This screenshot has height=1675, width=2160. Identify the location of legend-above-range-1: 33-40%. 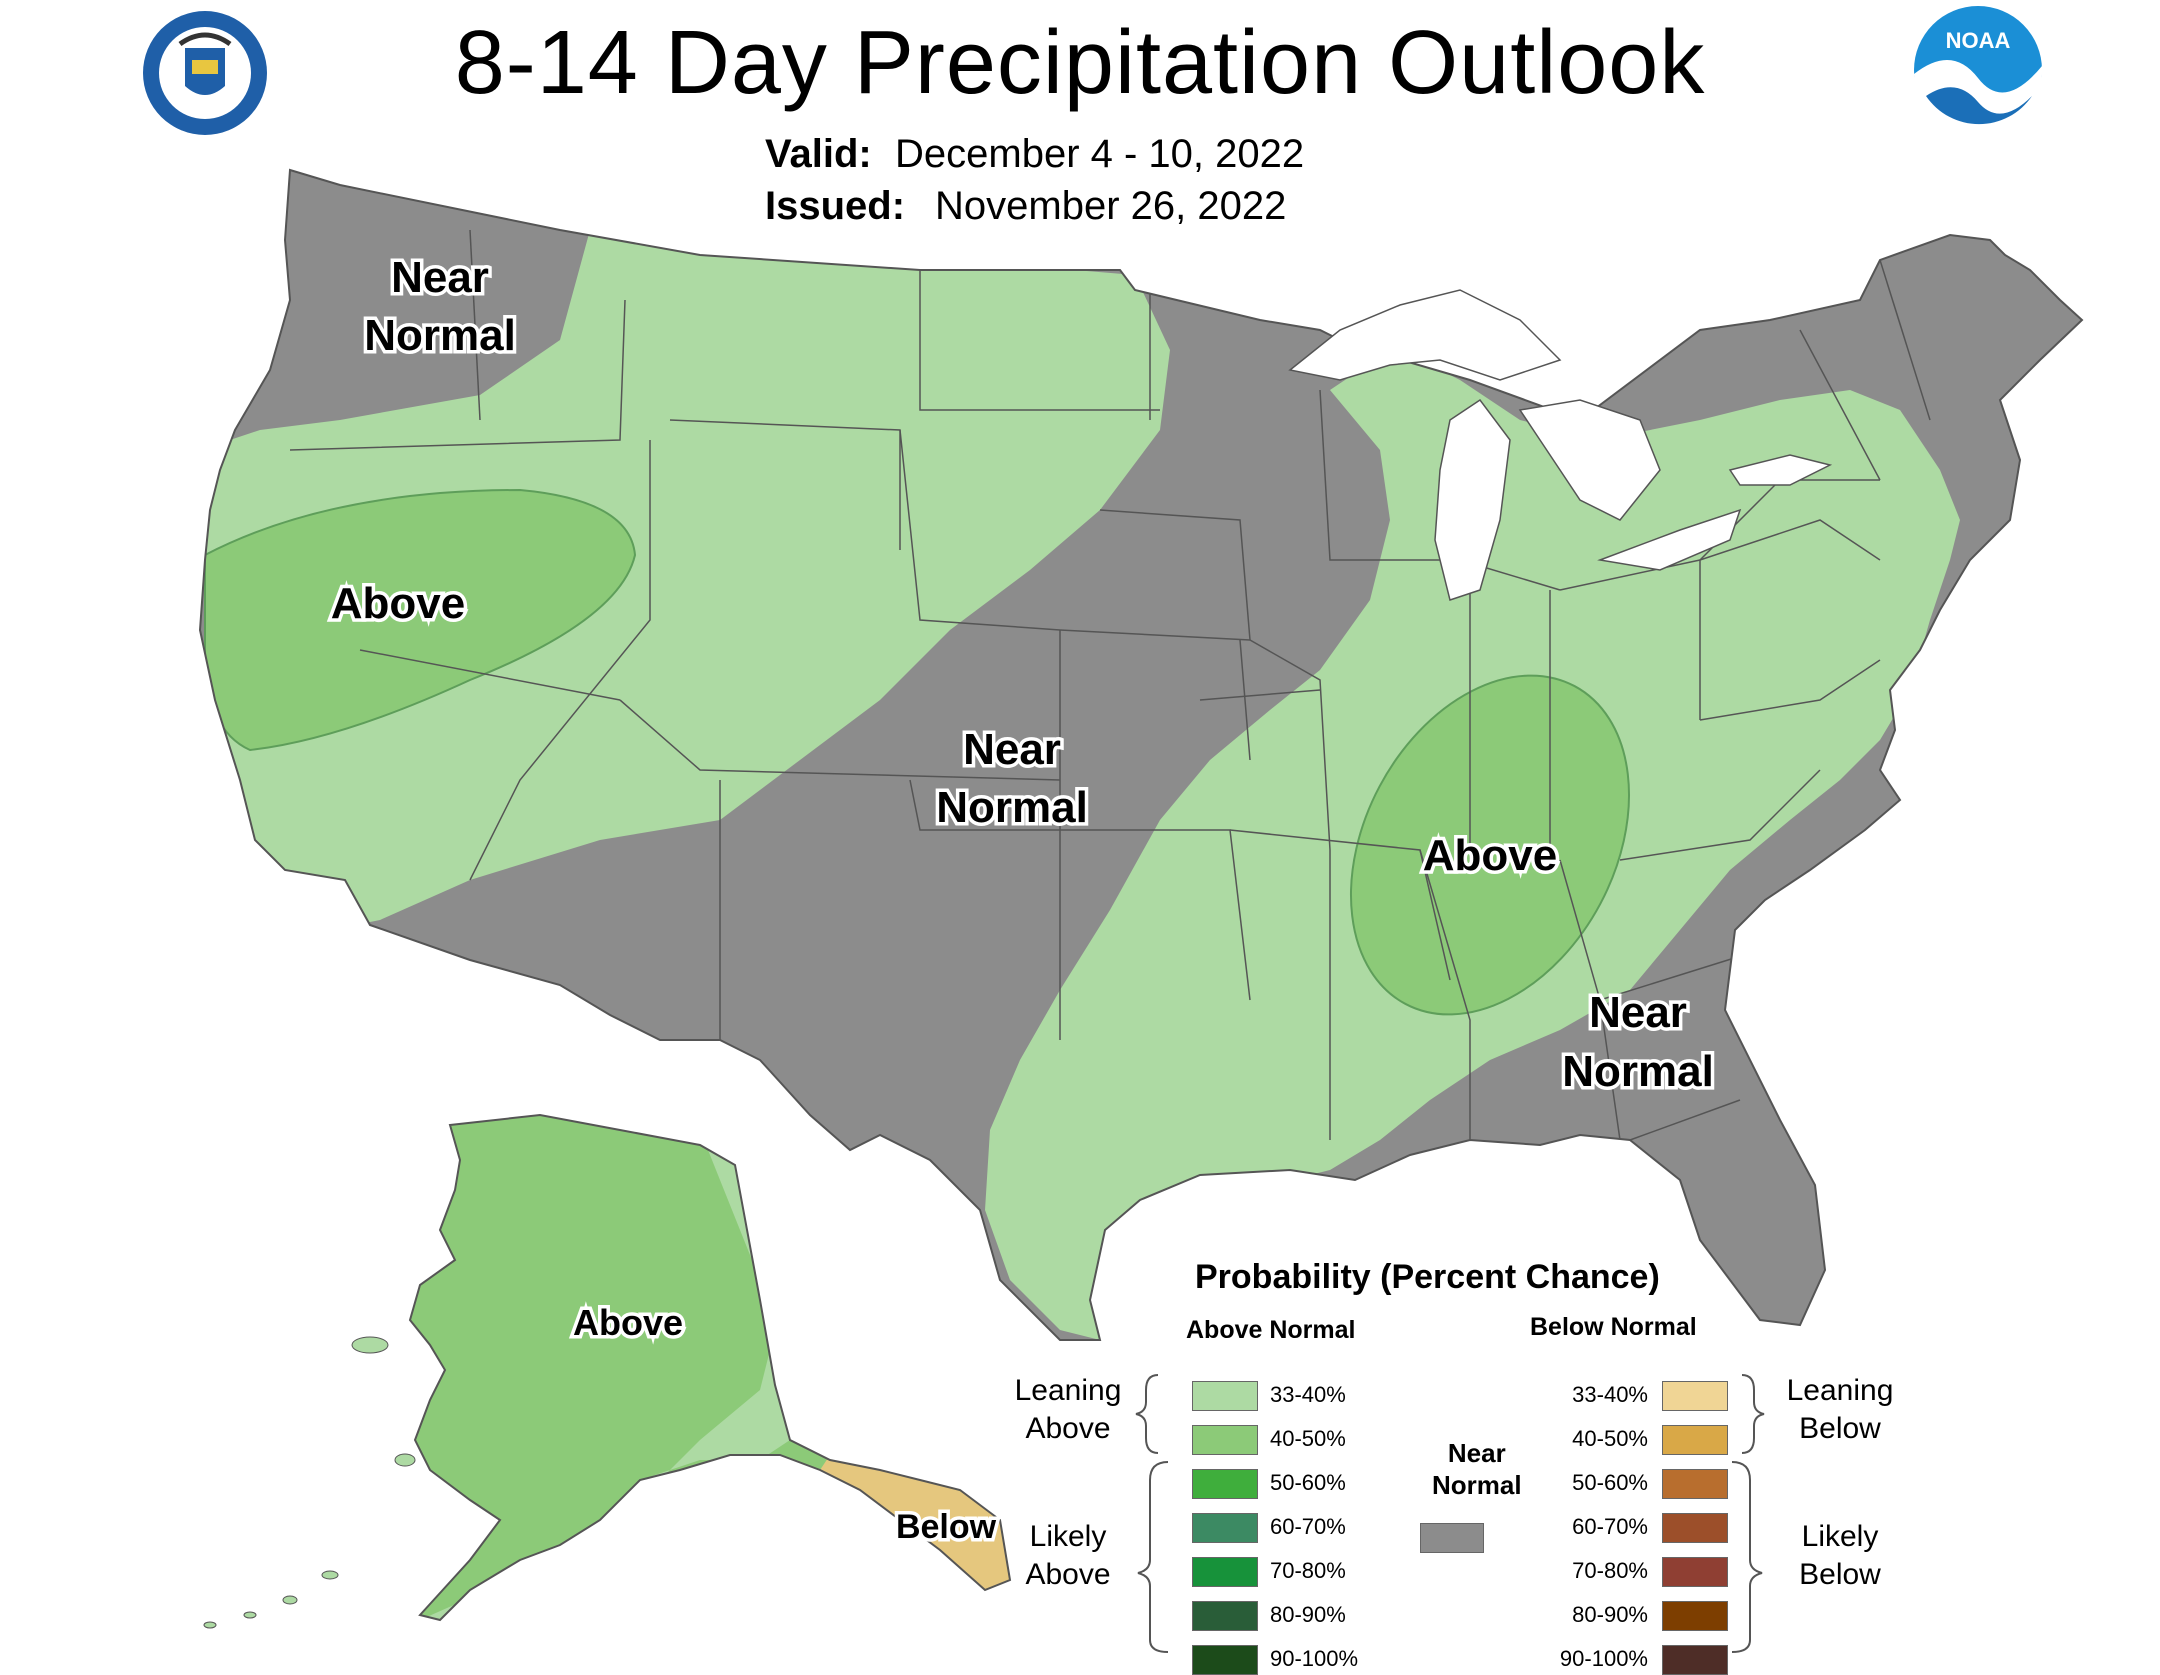
(1308, 1394).